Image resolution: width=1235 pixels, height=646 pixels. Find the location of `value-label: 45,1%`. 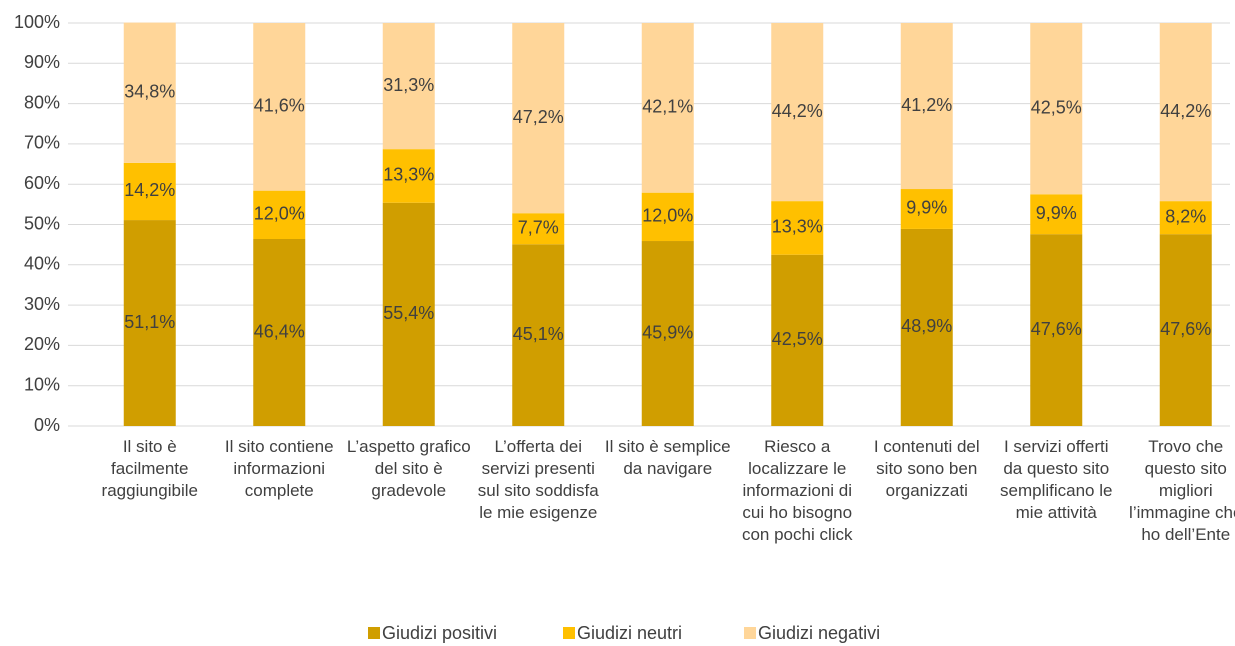

value-label: 45,1% is located at coordinates (538, 334).